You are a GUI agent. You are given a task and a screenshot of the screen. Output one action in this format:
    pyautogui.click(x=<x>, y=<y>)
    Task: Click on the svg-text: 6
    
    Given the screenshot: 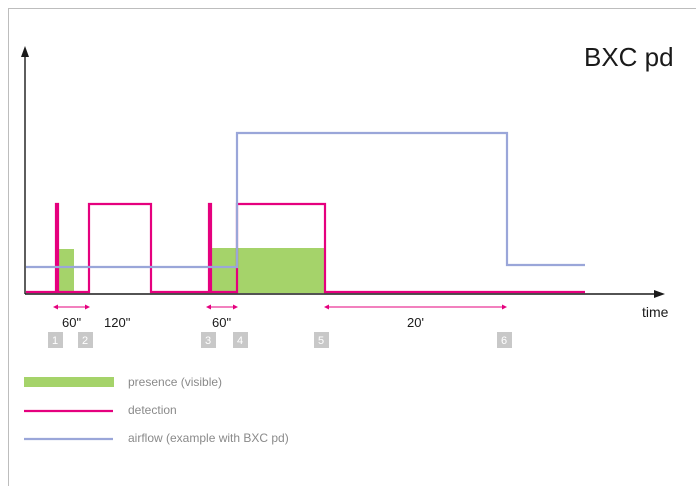 What is the action you would take?
    pyautogui.click(x=504, y=341)
    